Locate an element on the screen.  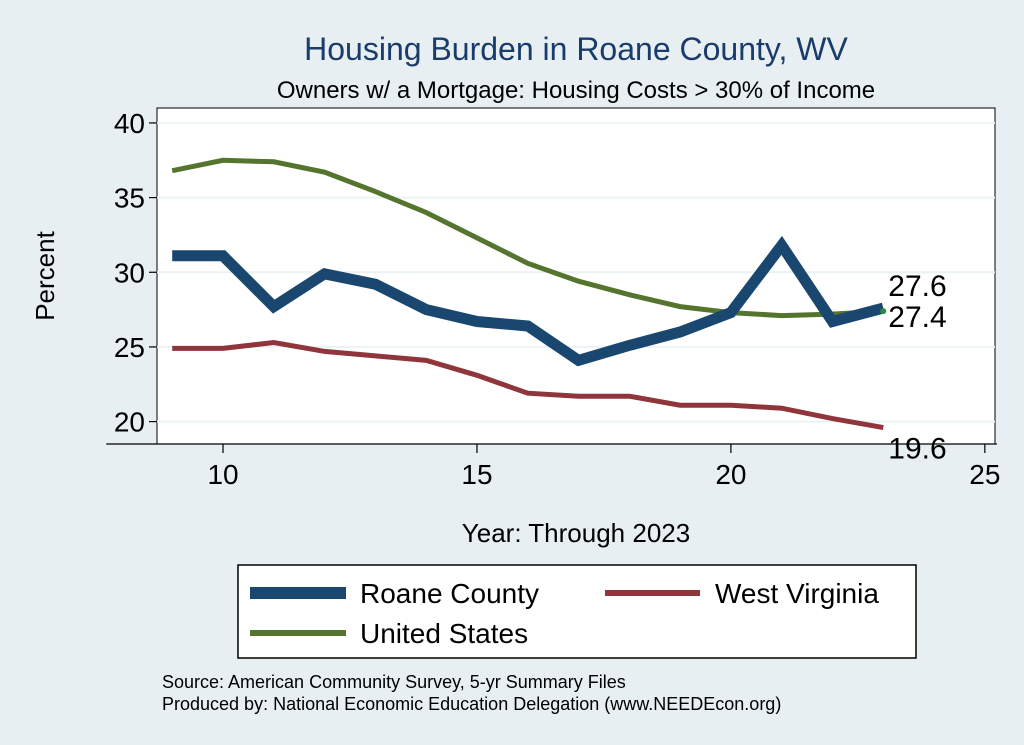
legend-box is located at coordinates (577, 611).